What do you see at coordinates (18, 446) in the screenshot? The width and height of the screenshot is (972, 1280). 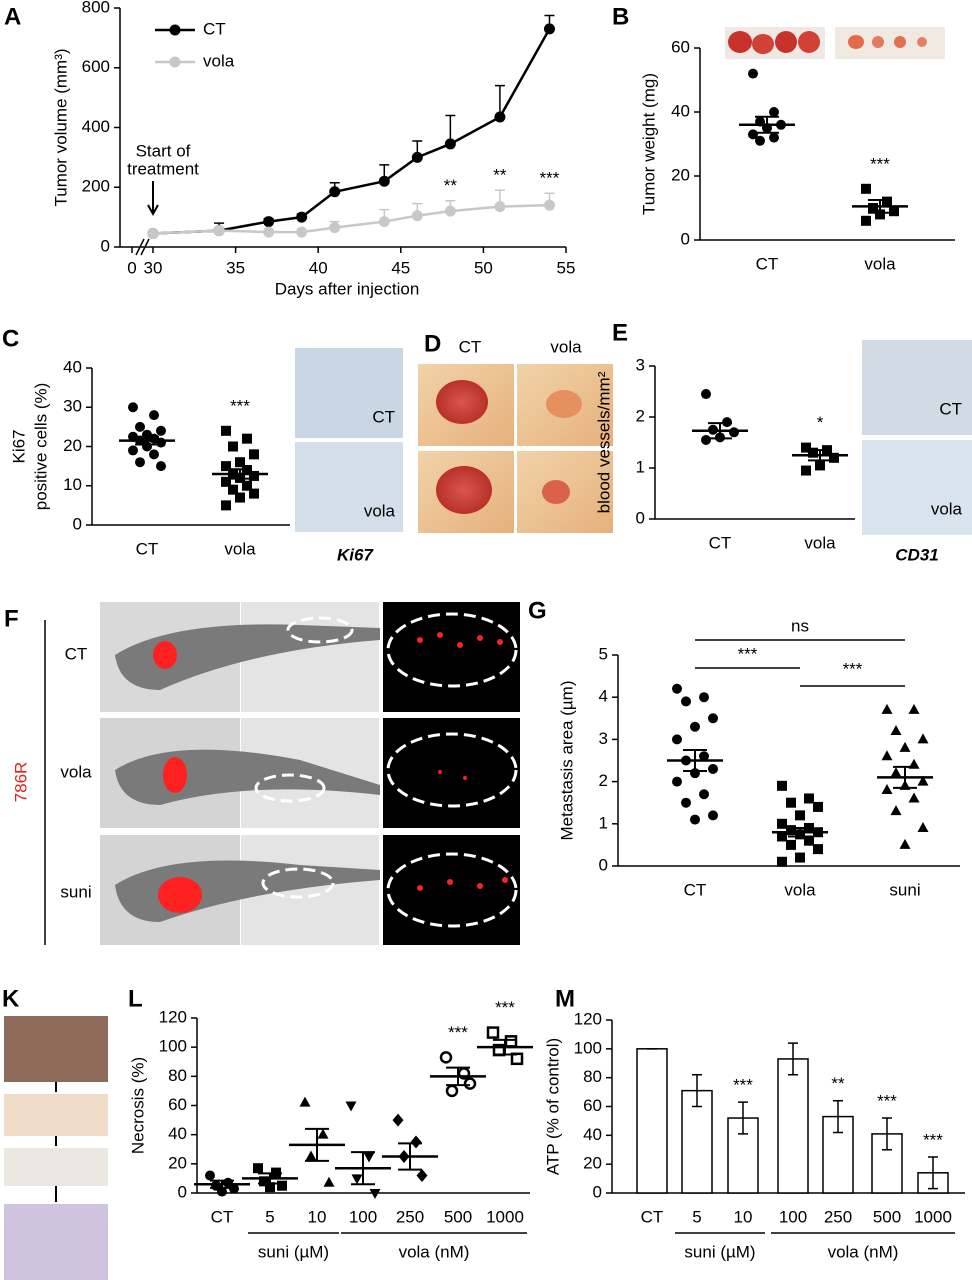 I see `y-axis-title: Ki67` at bounding box center [18, 446].